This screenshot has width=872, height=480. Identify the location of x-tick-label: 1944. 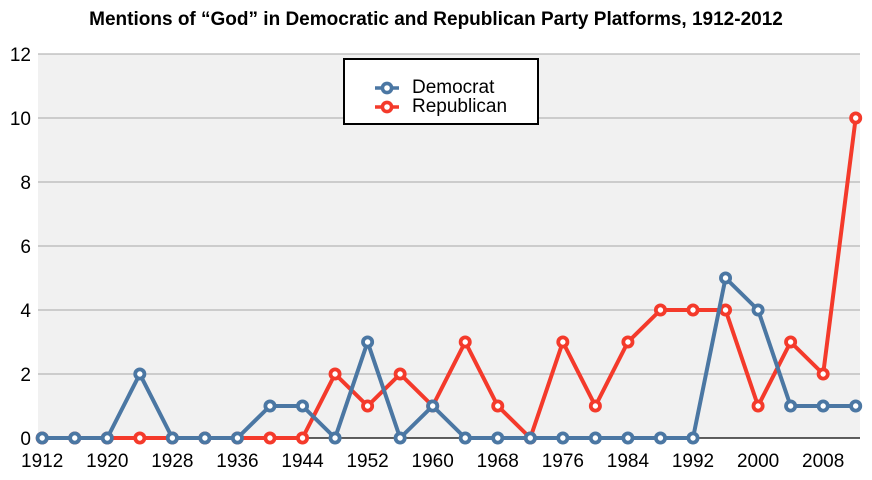
(302, 461).